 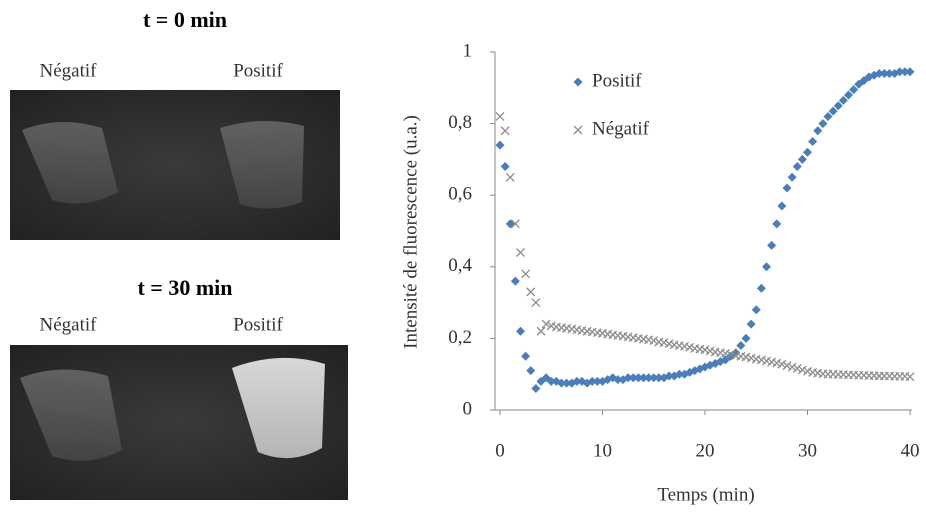 What do you see at coordinates (468, 408) in the screenshot?
I see `y-tick-label: 0` at bounding box center [468, 408].